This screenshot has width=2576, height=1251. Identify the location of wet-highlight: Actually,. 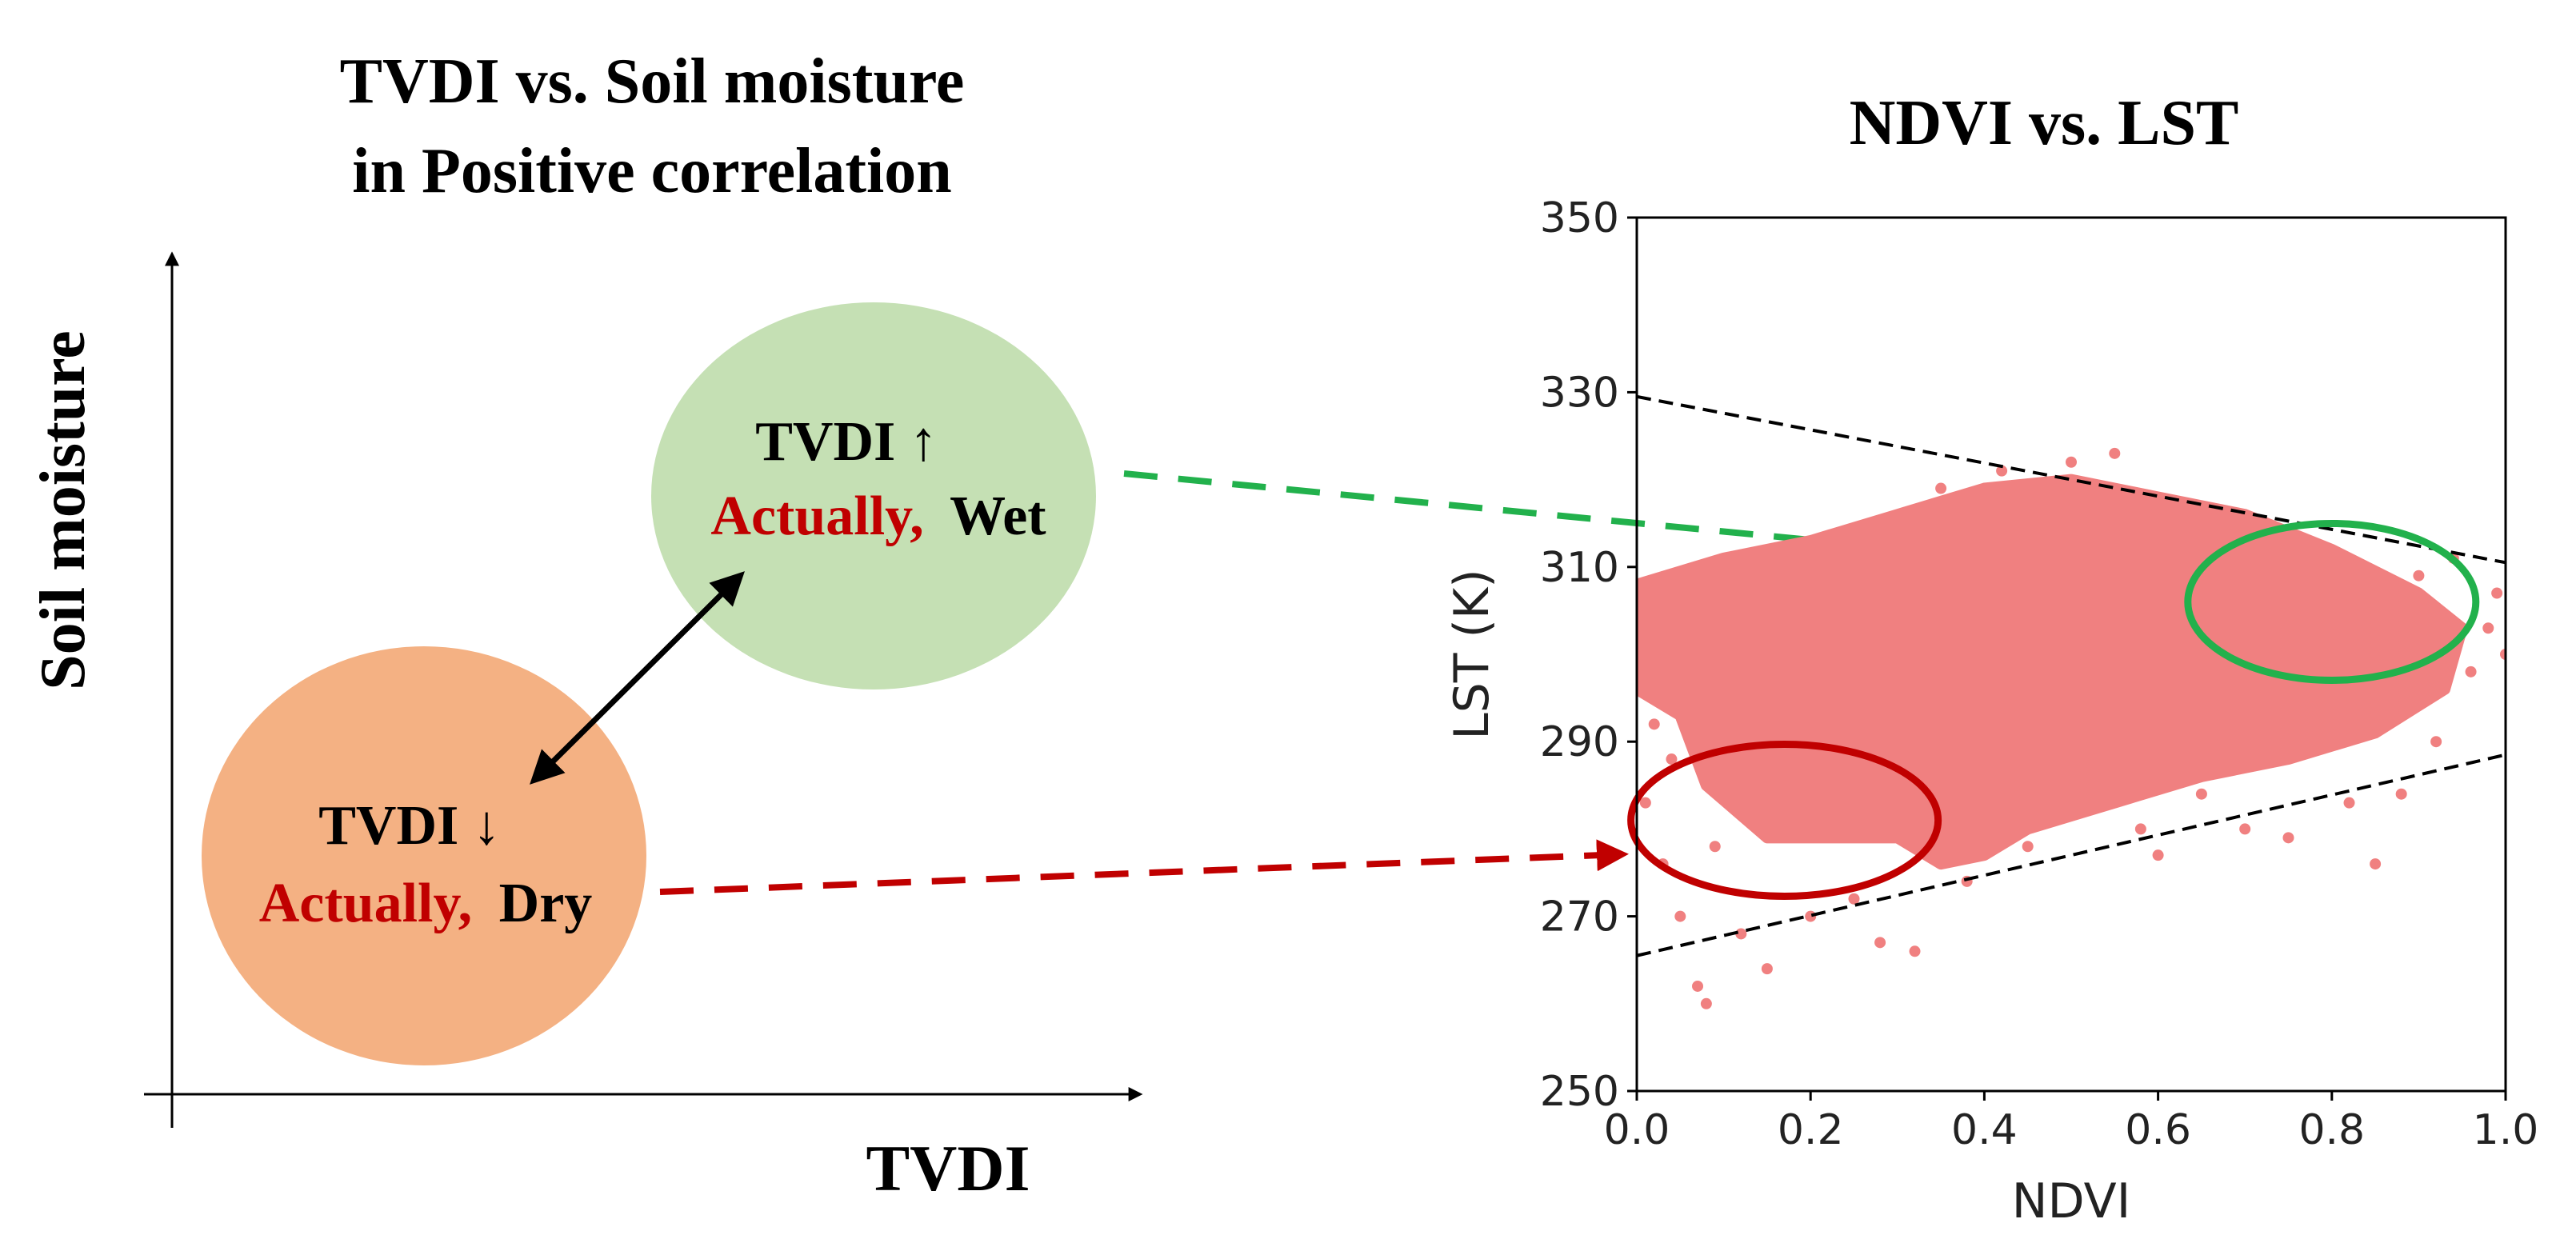
(816, 517).